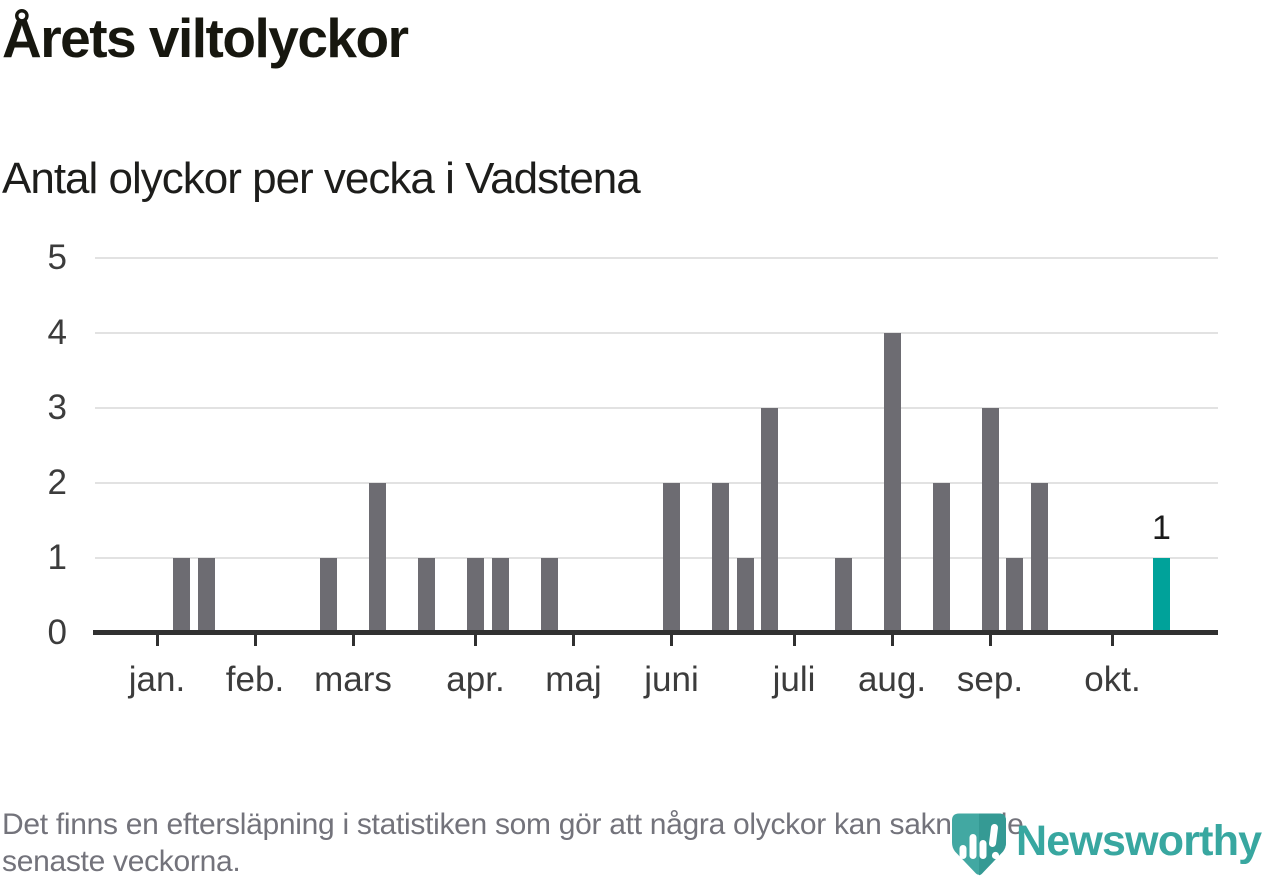  I want to click on gridline-y5, so click(656, 258).